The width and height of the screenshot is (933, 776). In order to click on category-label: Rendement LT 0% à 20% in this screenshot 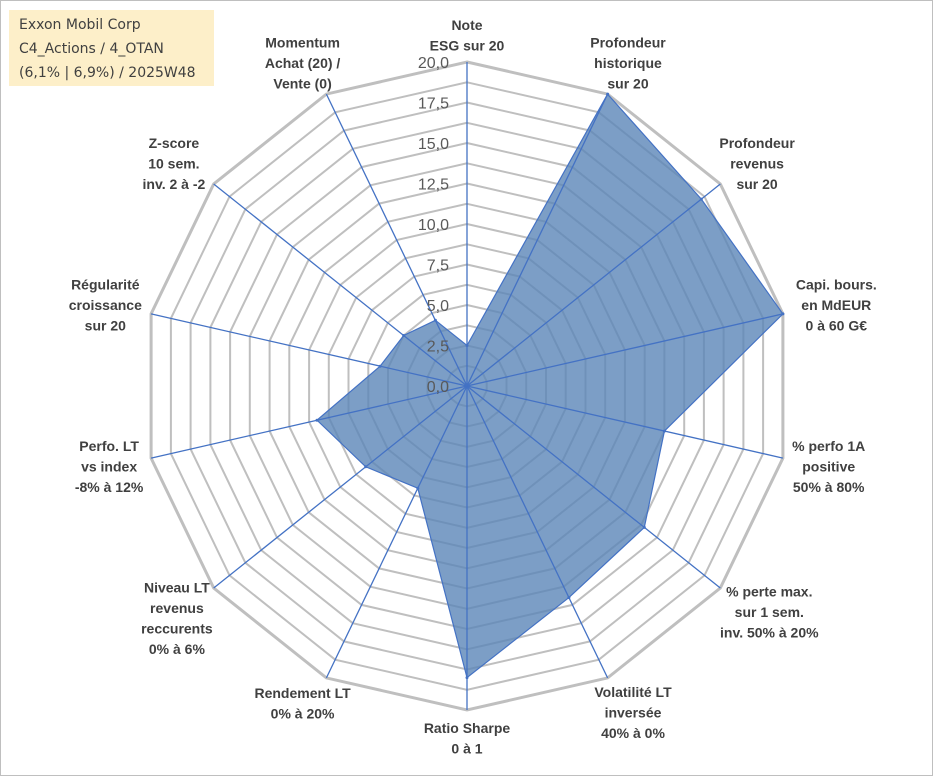, I will do `click(302, 703)`.